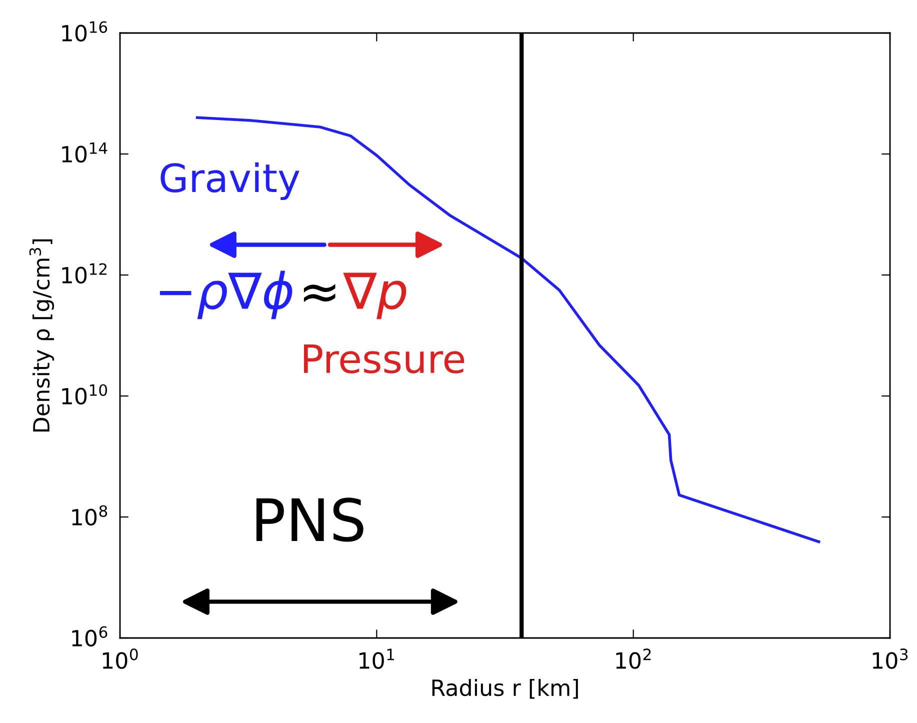 Image resolution: width=917 pixels, height=723 pixels. I want to click on y-tick-label: 10$^{12}$, so click(84, 273).